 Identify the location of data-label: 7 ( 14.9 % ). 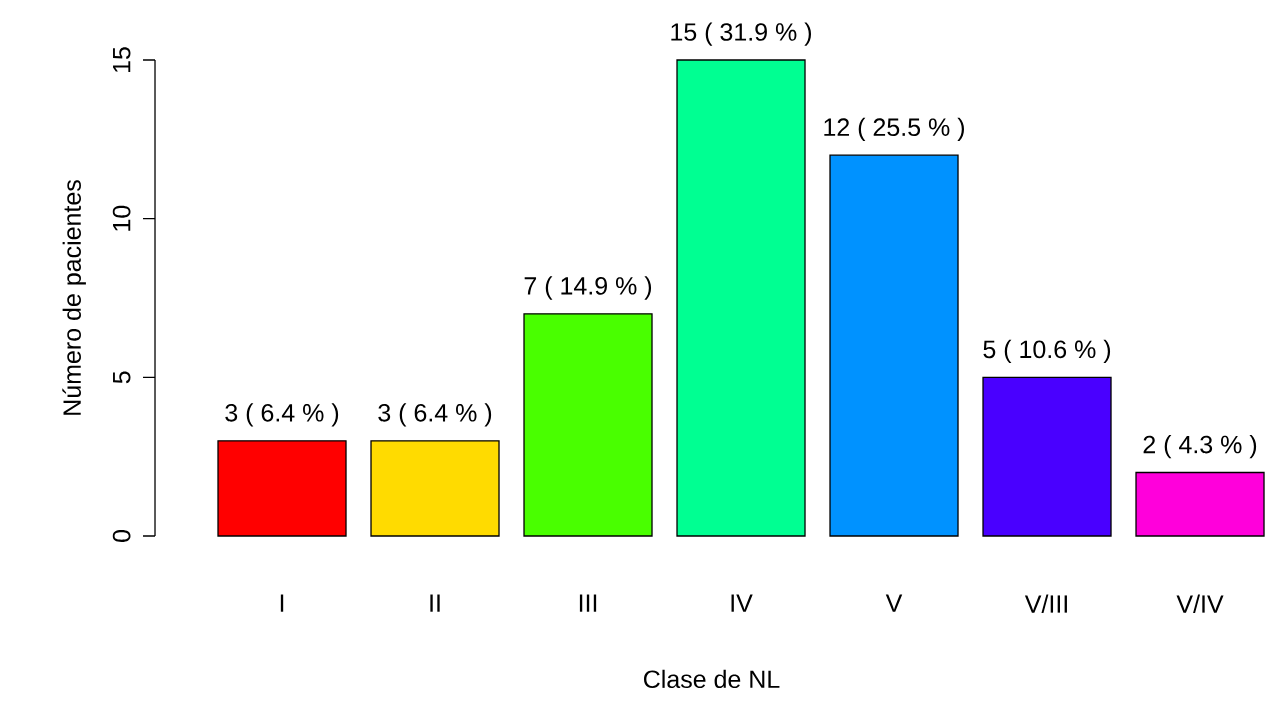
(588, 288).